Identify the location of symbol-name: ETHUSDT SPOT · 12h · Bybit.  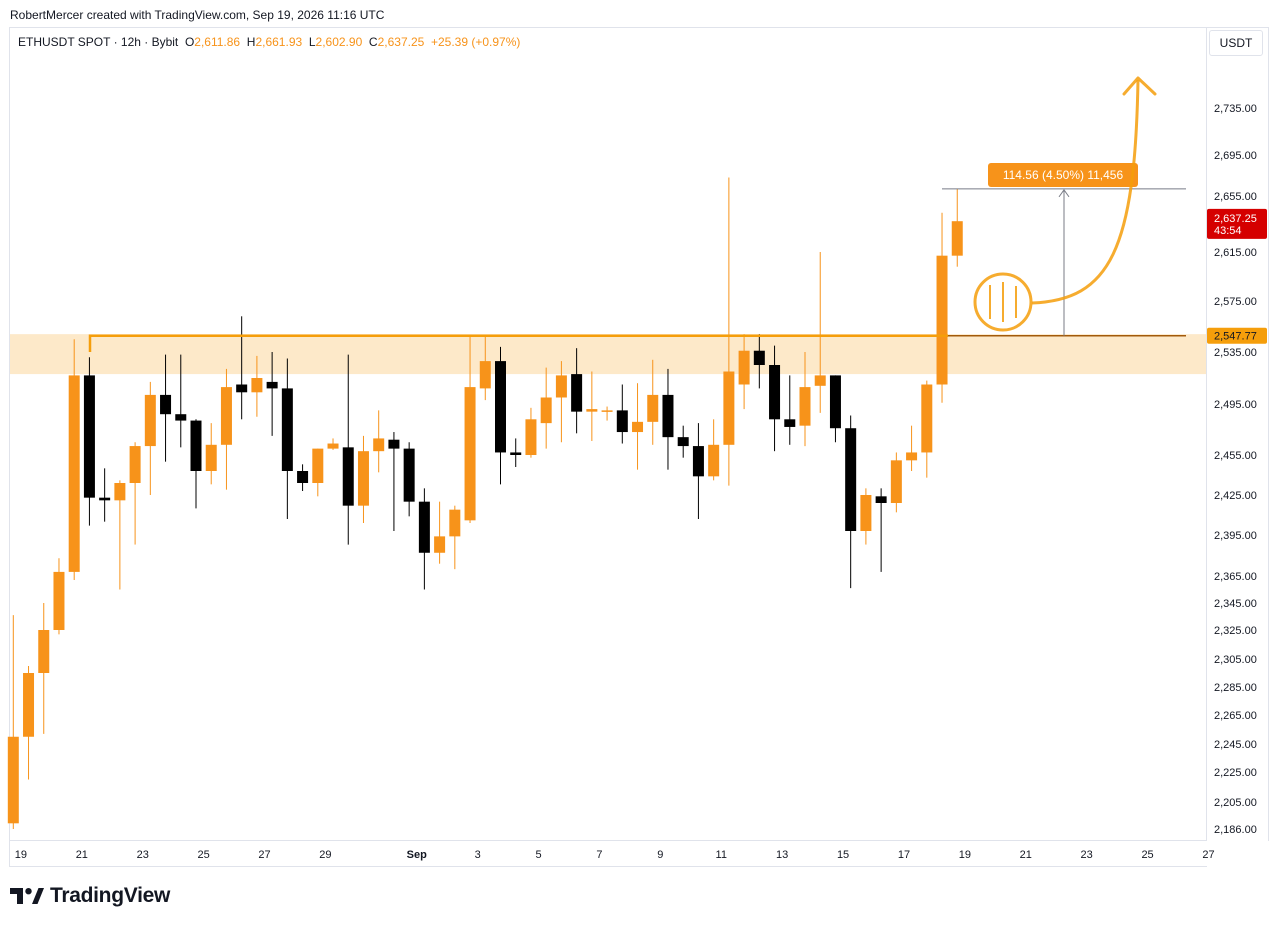
(98, 42).